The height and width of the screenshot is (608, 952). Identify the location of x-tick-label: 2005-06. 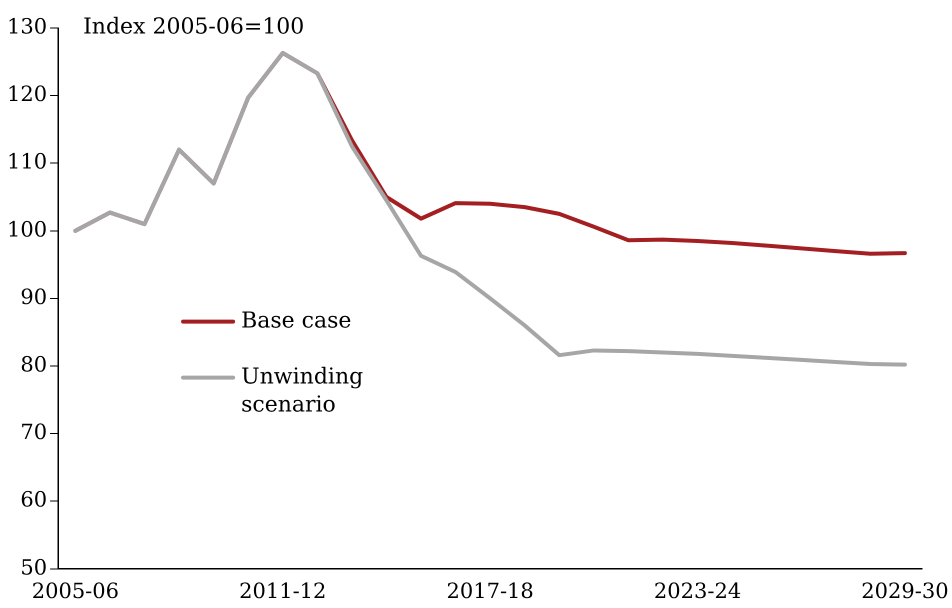
(75, 590).